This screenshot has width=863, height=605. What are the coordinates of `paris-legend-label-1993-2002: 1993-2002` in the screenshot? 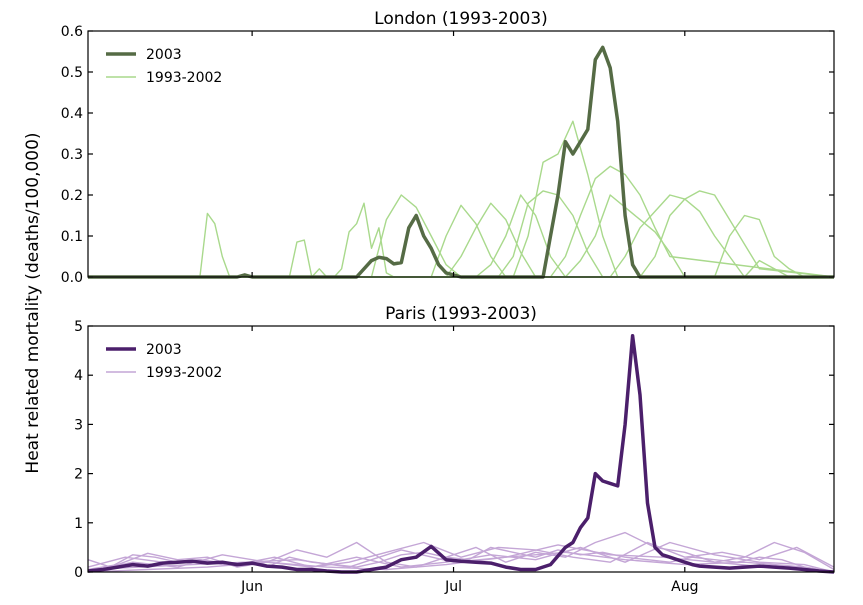 It's located at (184, 373).